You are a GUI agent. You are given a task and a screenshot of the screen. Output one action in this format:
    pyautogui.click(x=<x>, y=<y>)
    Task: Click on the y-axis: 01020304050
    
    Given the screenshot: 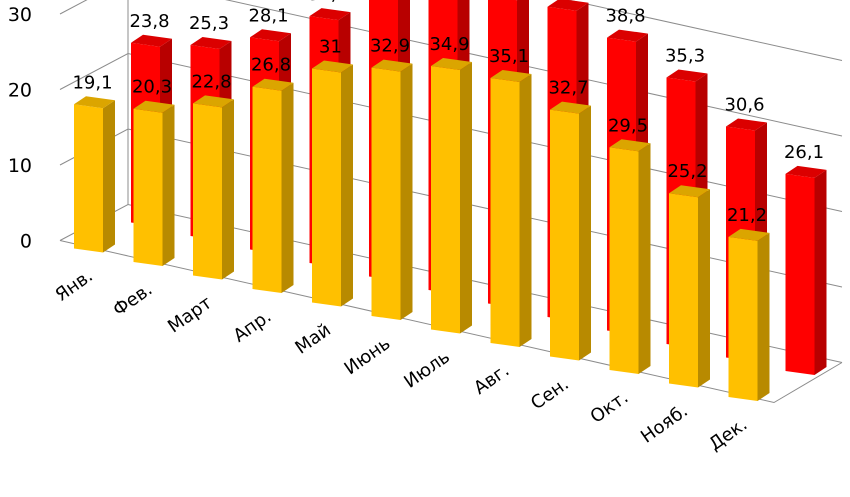 What is the action you would take?
    pyautogui.click(x=20, y=128)
    